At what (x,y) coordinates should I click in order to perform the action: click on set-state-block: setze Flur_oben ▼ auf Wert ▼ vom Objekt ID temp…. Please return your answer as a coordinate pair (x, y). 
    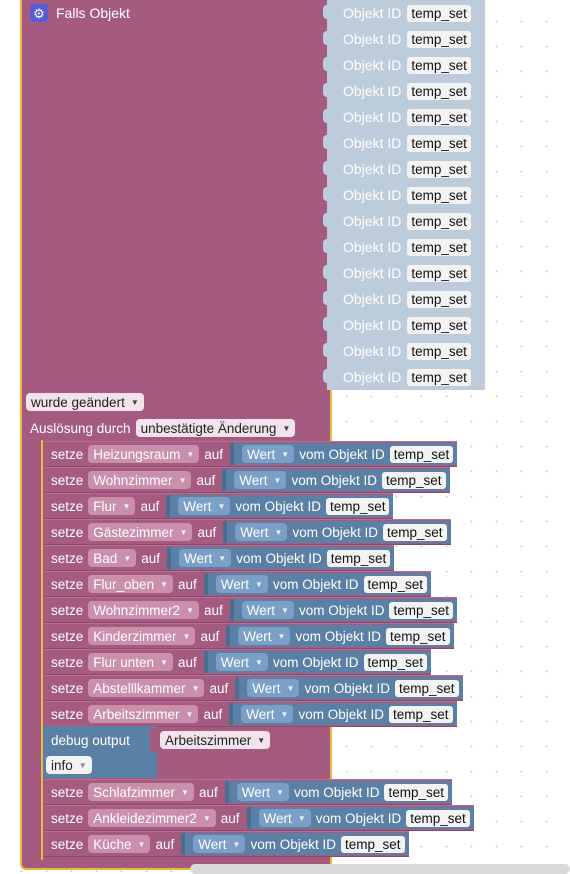
    Looking at the image, I should click on (237, 584).